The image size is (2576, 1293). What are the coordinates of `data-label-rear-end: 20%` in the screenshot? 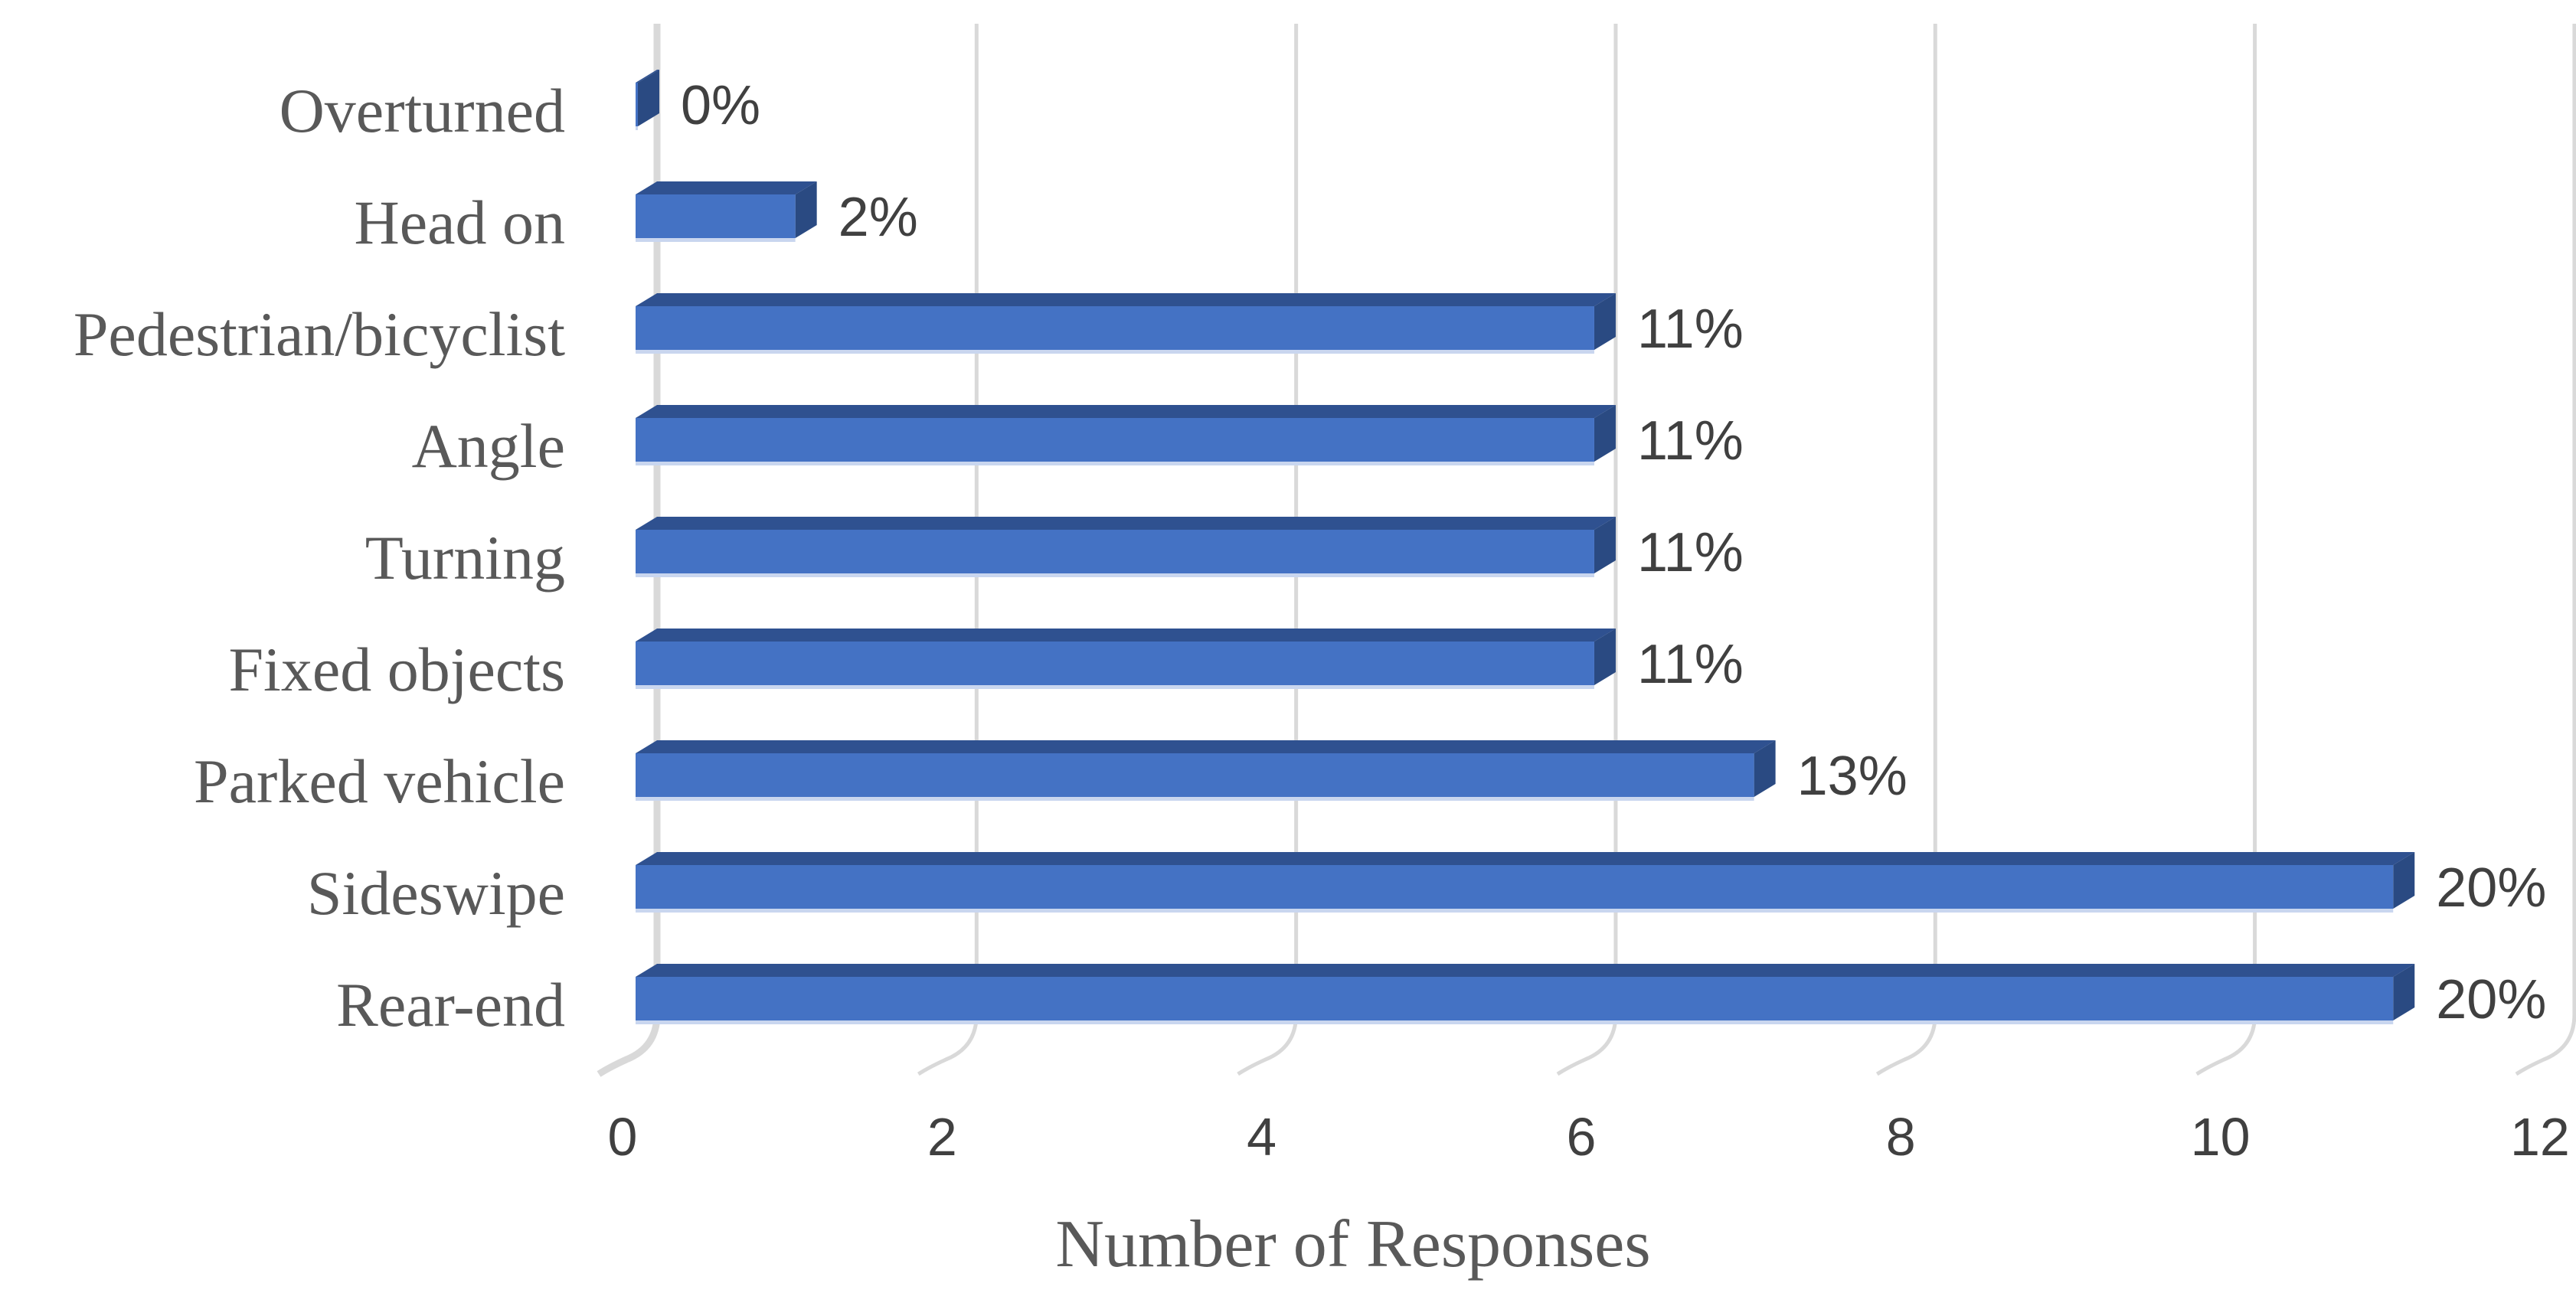 It's located at (2491, 999).